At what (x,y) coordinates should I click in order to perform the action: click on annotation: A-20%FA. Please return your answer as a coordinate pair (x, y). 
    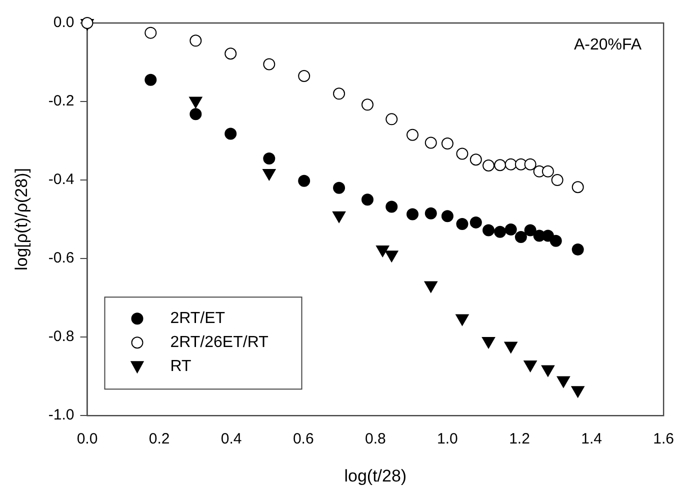
    Looking at the image, I should click on (608, 45).